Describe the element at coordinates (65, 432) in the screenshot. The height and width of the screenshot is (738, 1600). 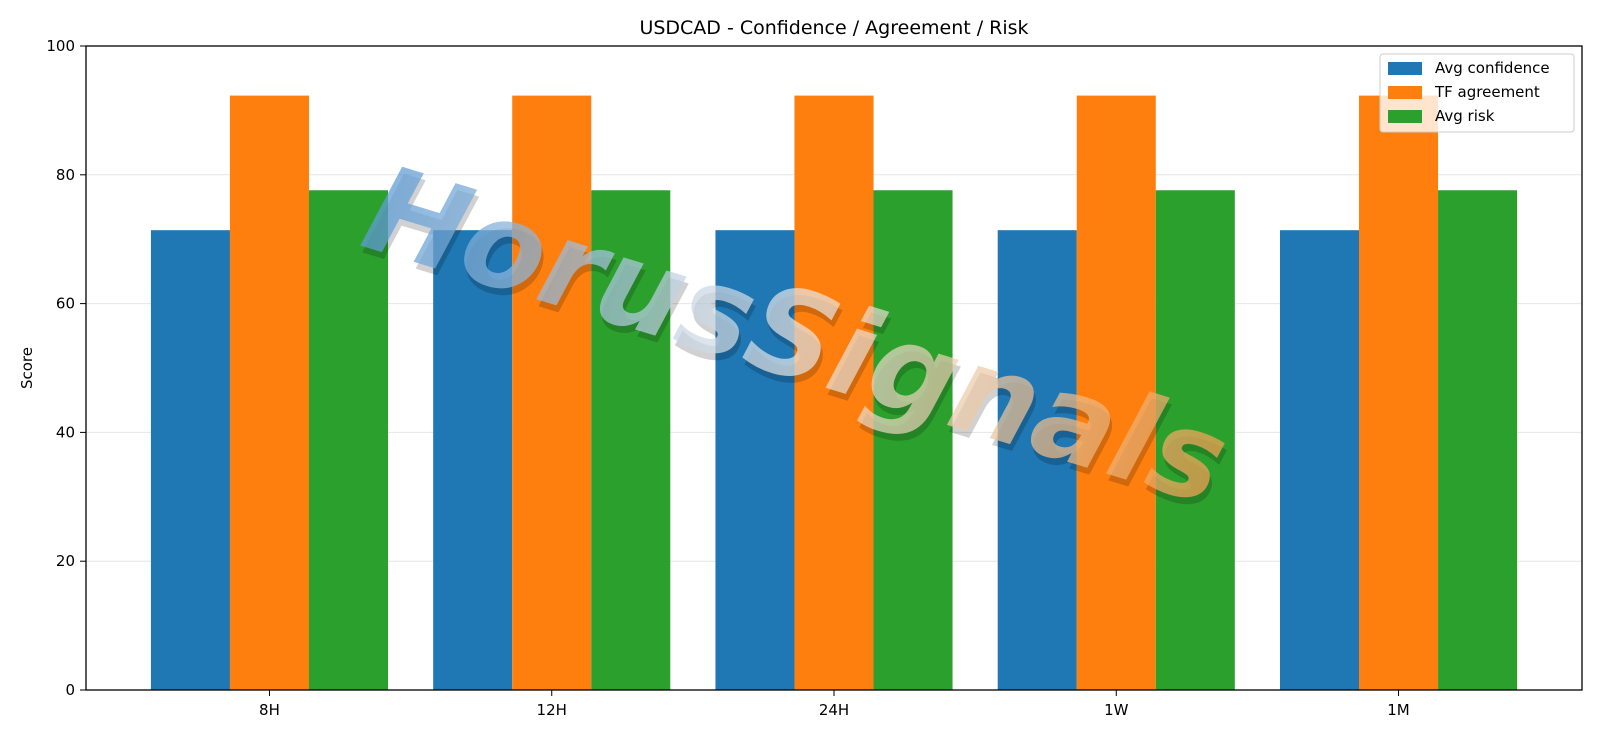
I see `y-tick-label: 40` at that location.